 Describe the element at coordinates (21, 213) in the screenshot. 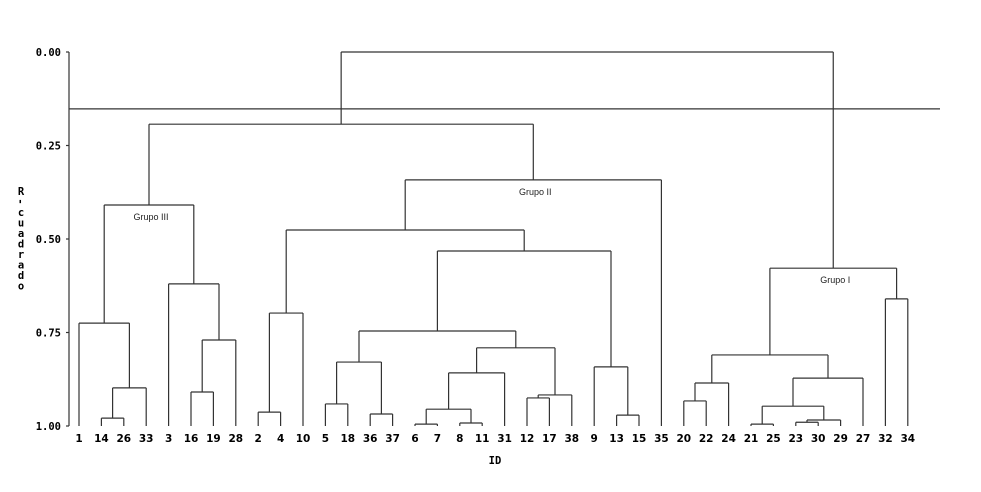

I see `y-axis-label-letter: c` at that location.